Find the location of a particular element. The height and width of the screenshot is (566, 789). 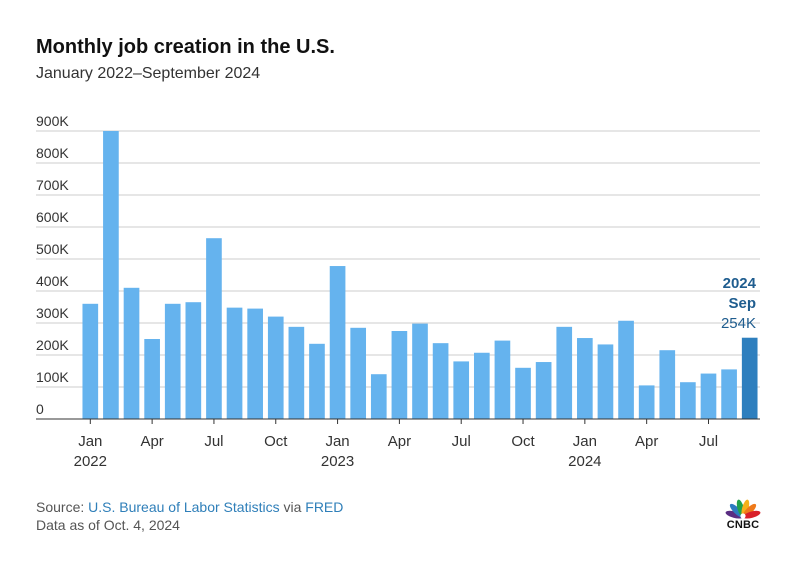

source-prefix: Source: is located at coordinates (62, 507).